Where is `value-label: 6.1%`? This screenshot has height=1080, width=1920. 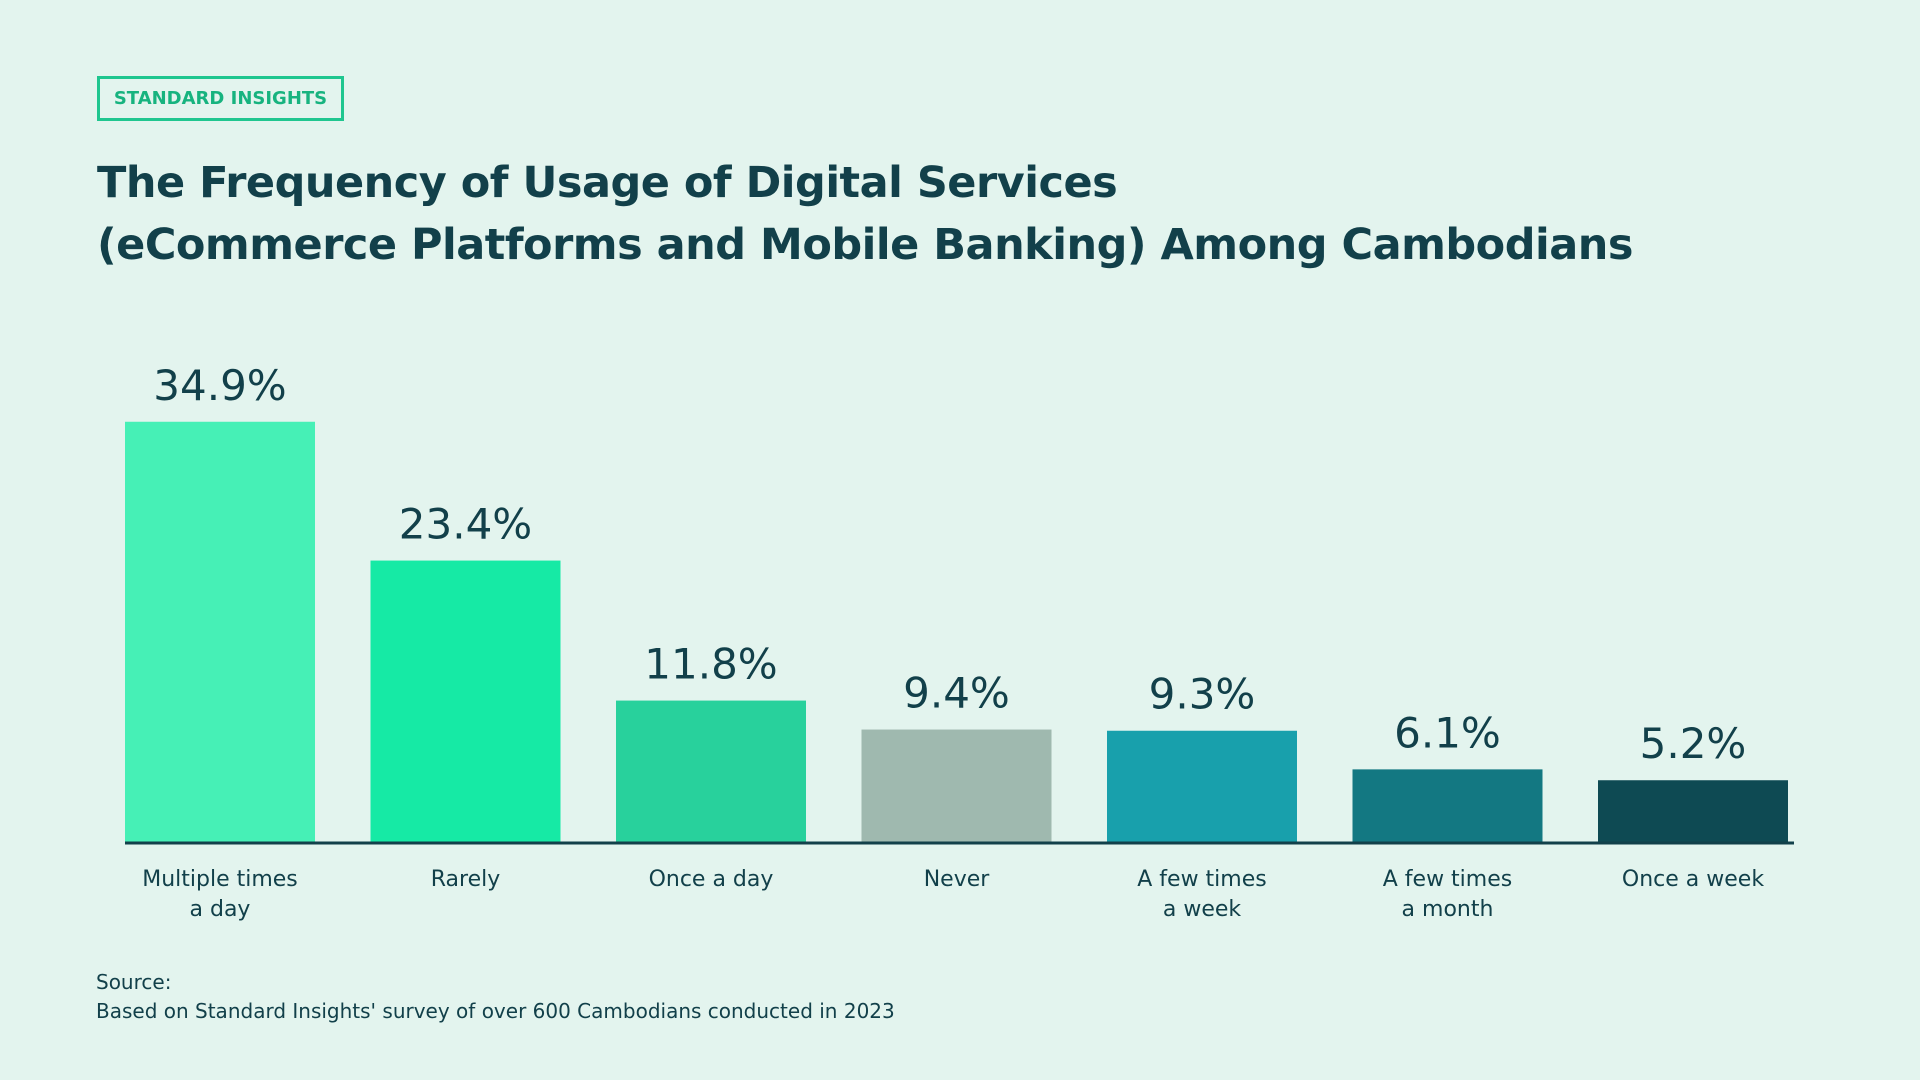
value-label: 6.1% is located at coordinates (1447, 732).